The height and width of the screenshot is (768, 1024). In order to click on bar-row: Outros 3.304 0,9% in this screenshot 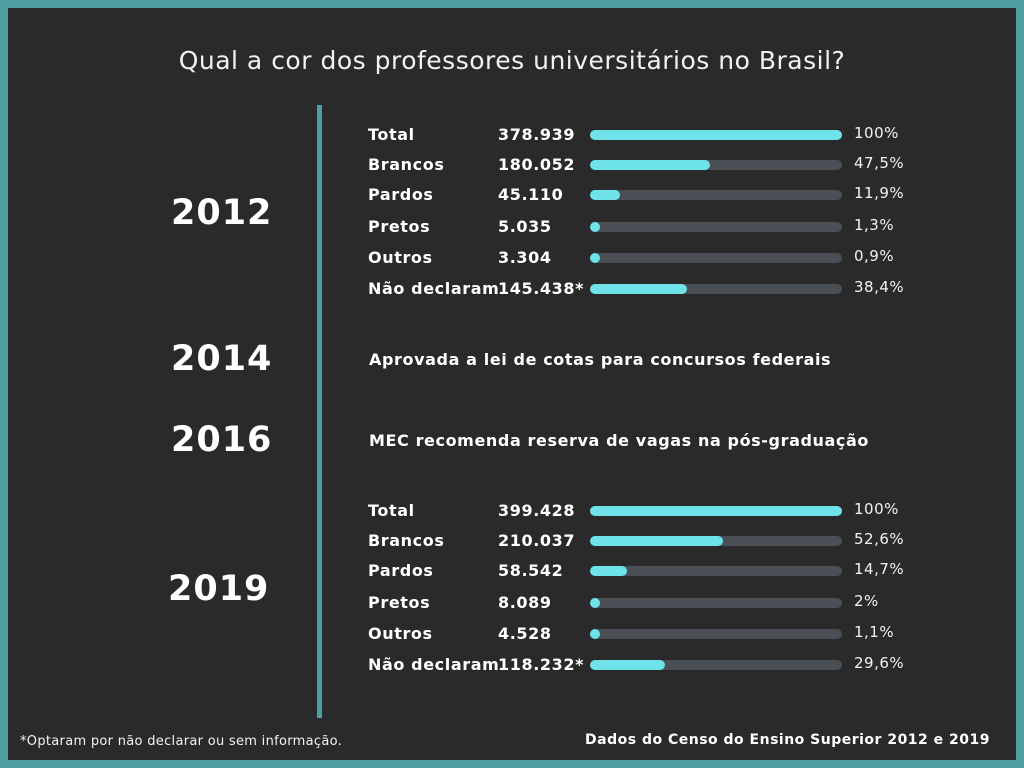, I will do `click(512, 258)`.